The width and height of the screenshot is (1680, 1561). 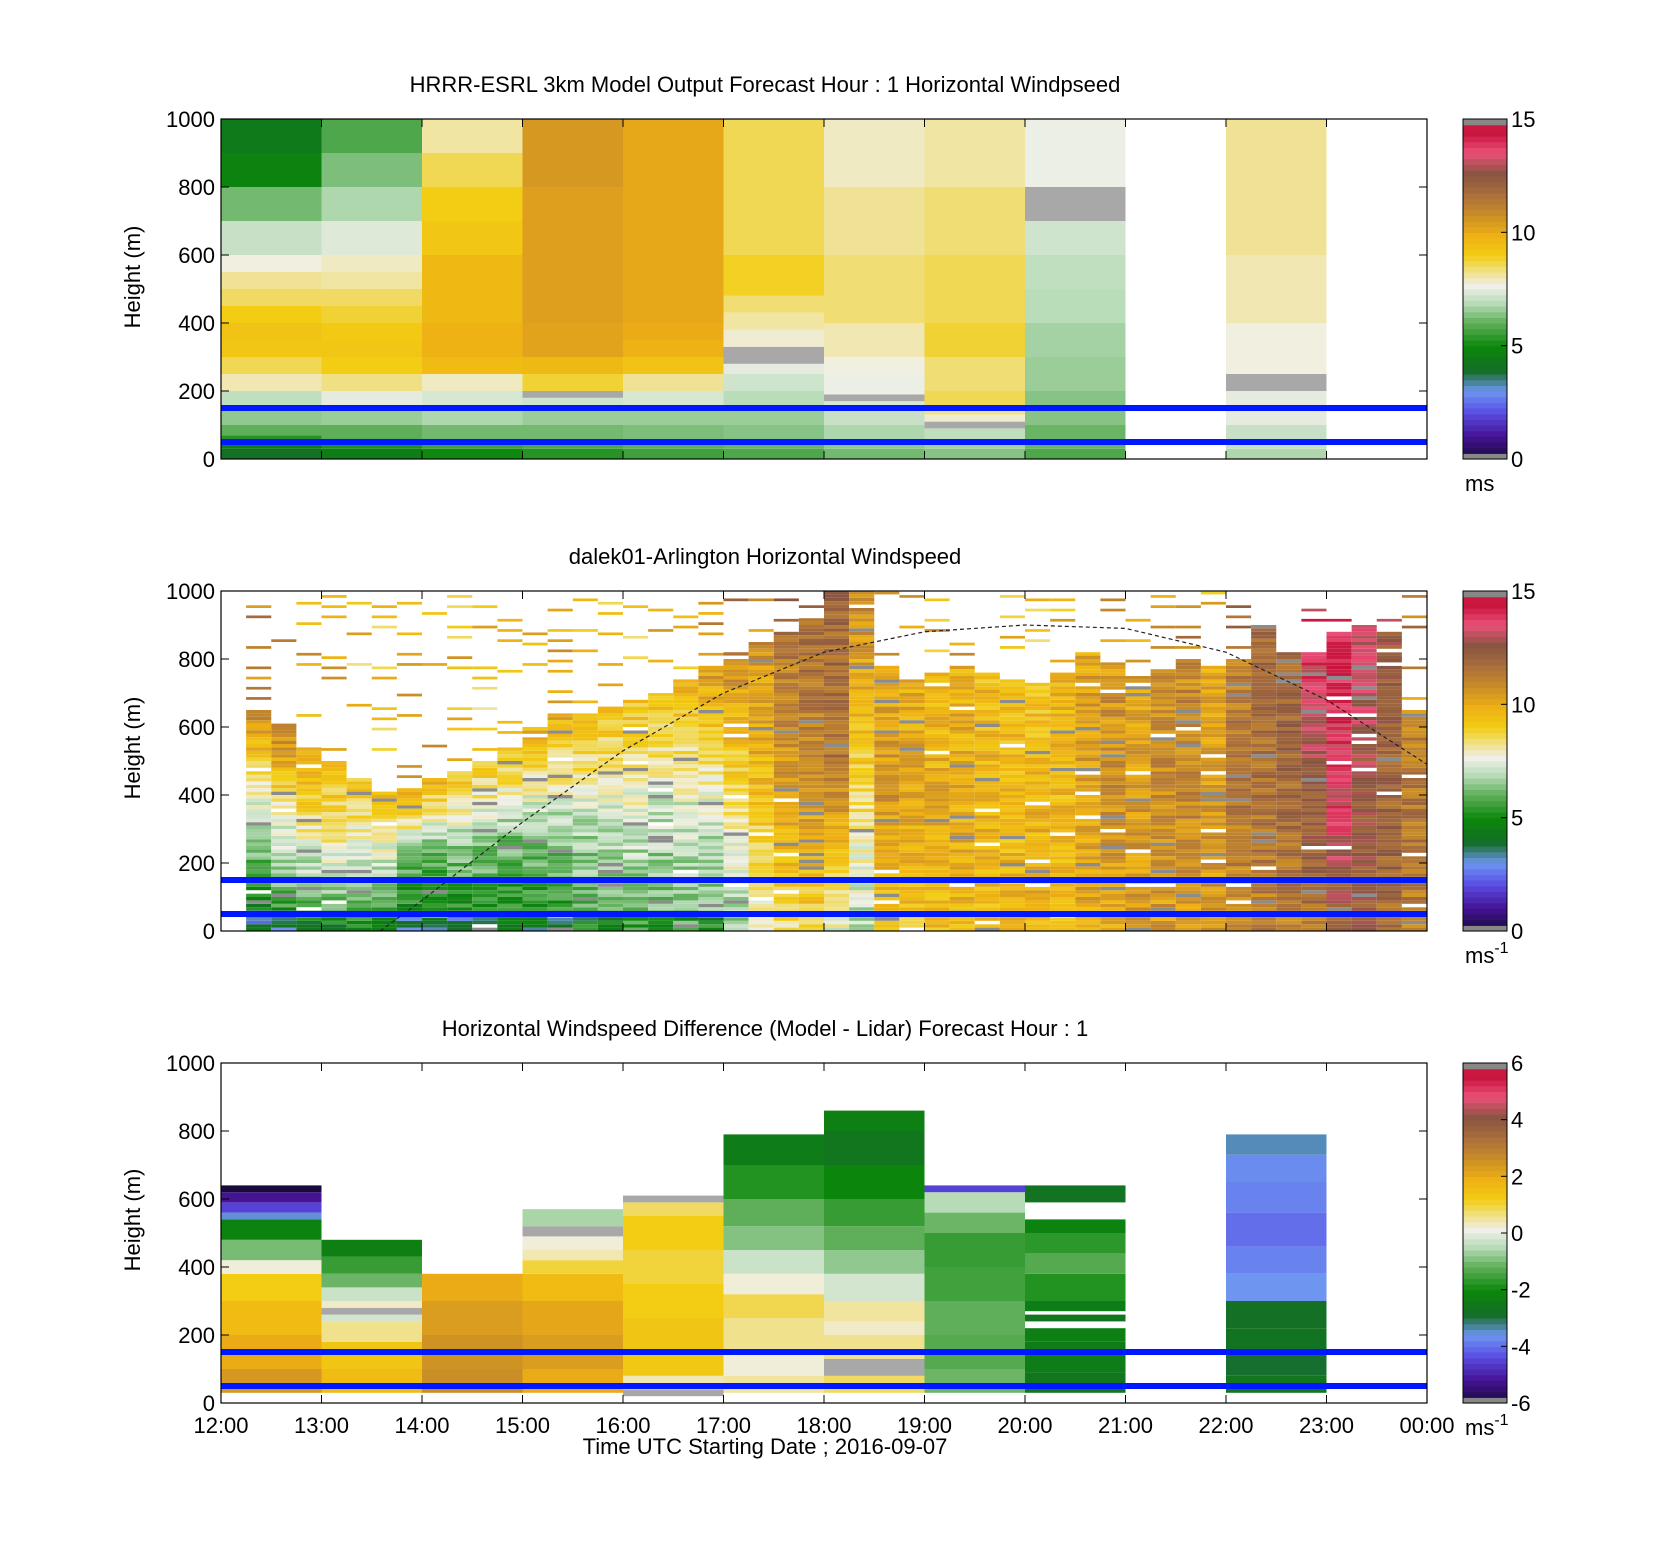 I want to click on colorbar-tick-label: -2, so click(x=1521, y=1290).